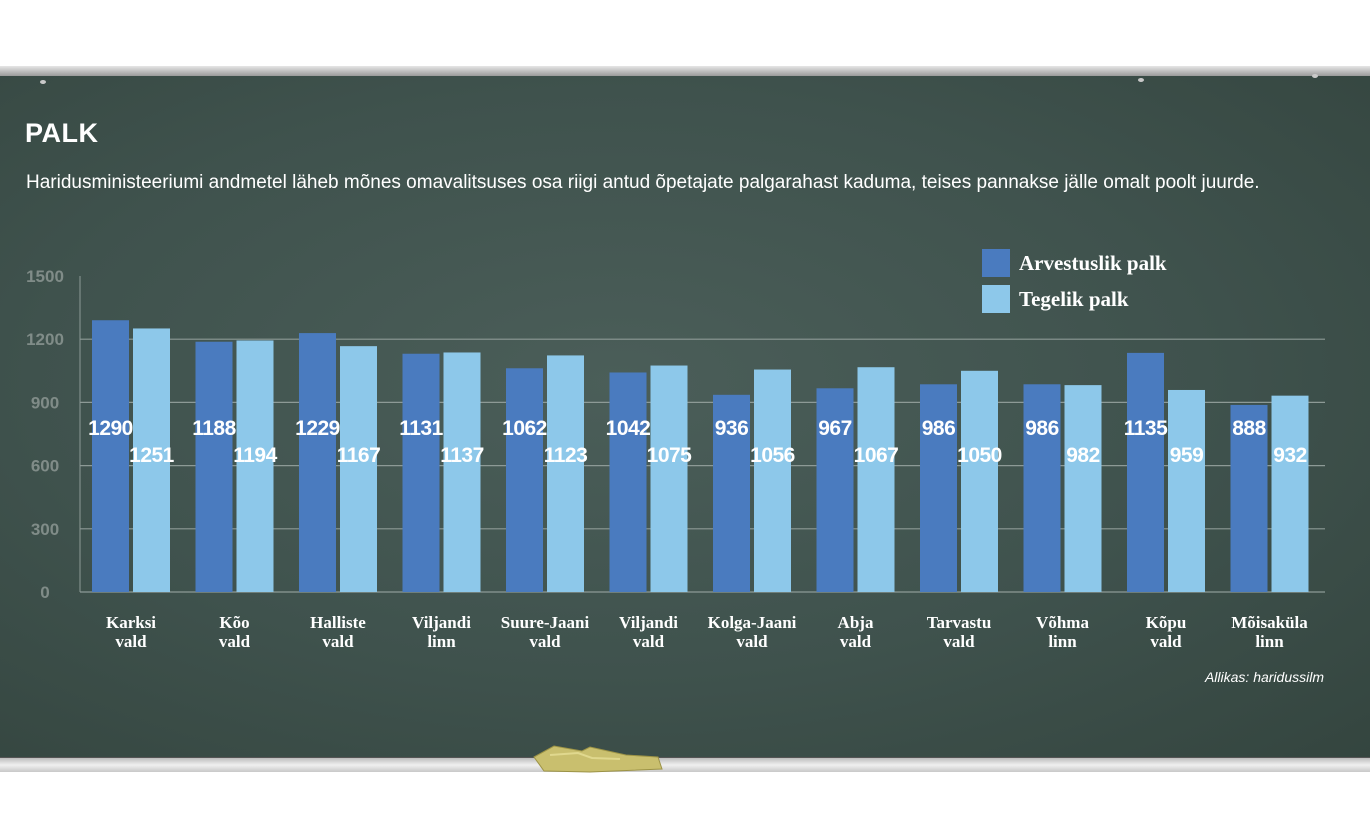  I want to click on value-label-arvestuslik: 888, so click(1249, 428).